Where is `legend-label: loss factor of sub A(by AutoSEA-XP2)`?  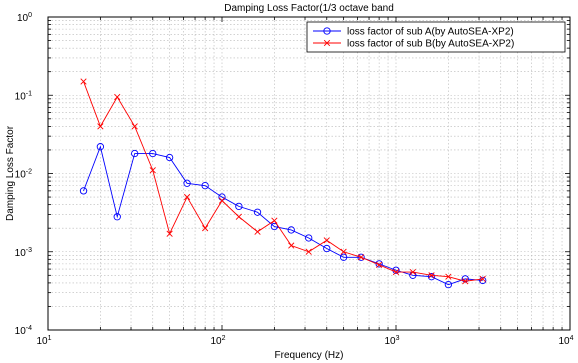
legend-label: loss factor of sub A(by AutoSEA-XP2) is located at coordinates (430, 32).